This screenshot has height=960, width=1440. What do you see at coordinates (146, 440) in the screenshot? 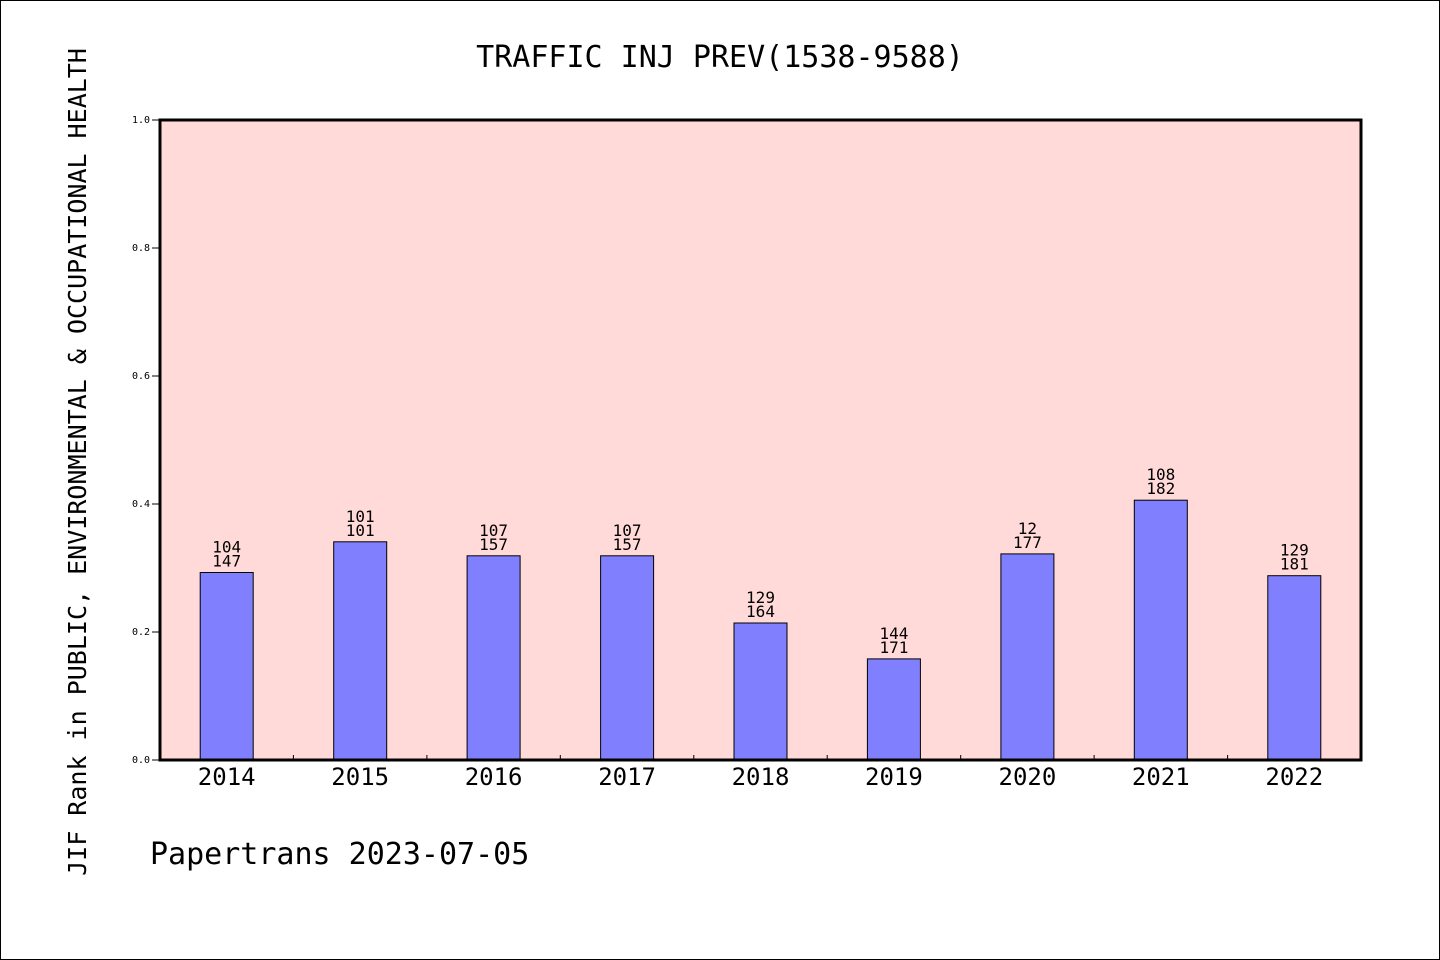
I see `y-axis-ticks: 0.0 0.2 0.4 0.6 0.8 1.0` at bounding box center [146, 440].